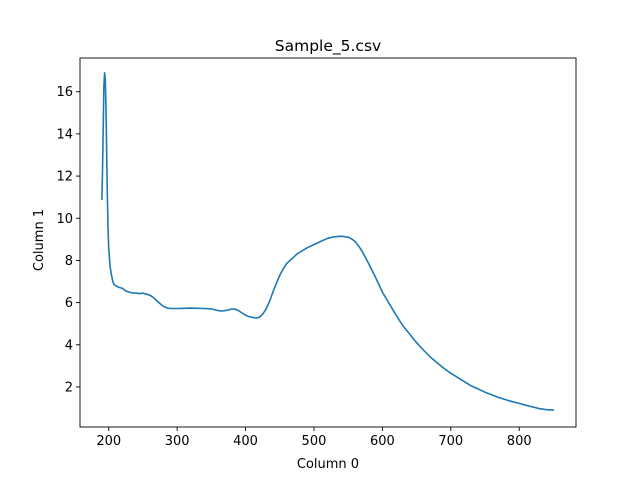  Describe the element at coordinates (519, 441) in the screenshot. I see `x-tick-label-800: 800` at that location.